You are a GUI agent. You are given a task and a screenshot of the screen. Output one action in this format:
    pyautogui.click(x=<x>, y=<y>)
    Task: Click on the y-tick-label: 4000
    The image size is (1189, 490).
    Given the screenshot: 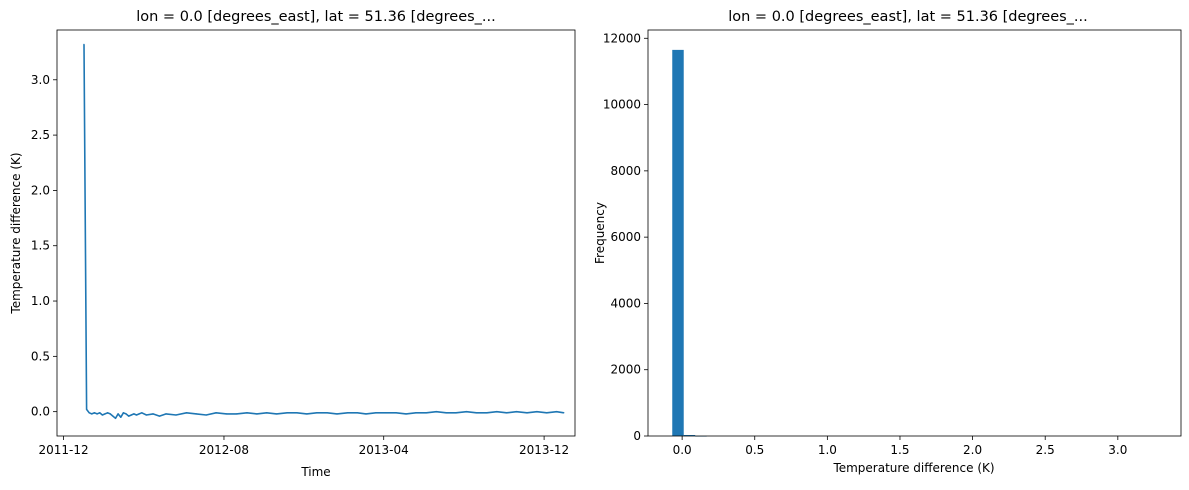 What is the action you would take?
    pyautogui.click(x=625, y=303)
    